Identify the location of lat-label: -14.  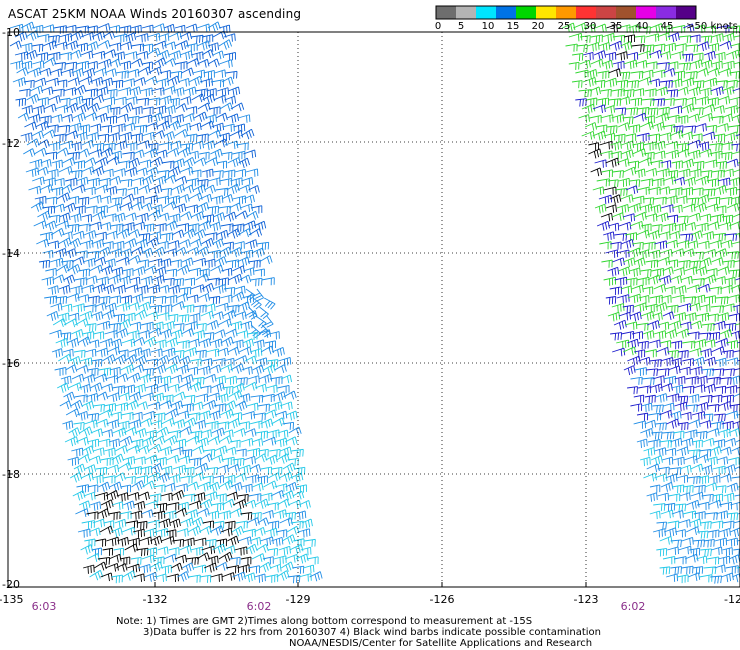
(11, 253).